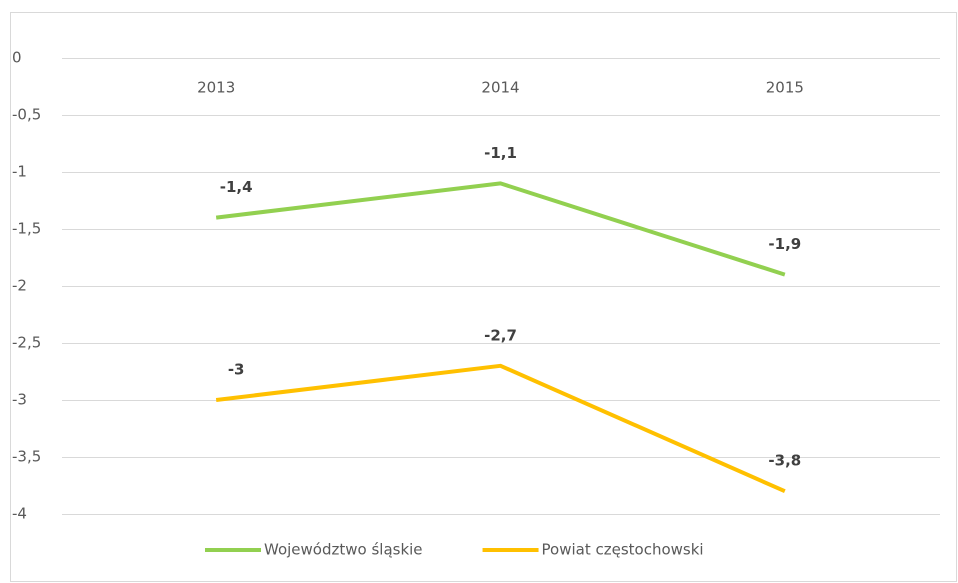 The image size is (958, 583). What do you see at coordinates (500, 153) in the screenshot?
I see `data-label: -1,1` at bounding box center [500, 153].